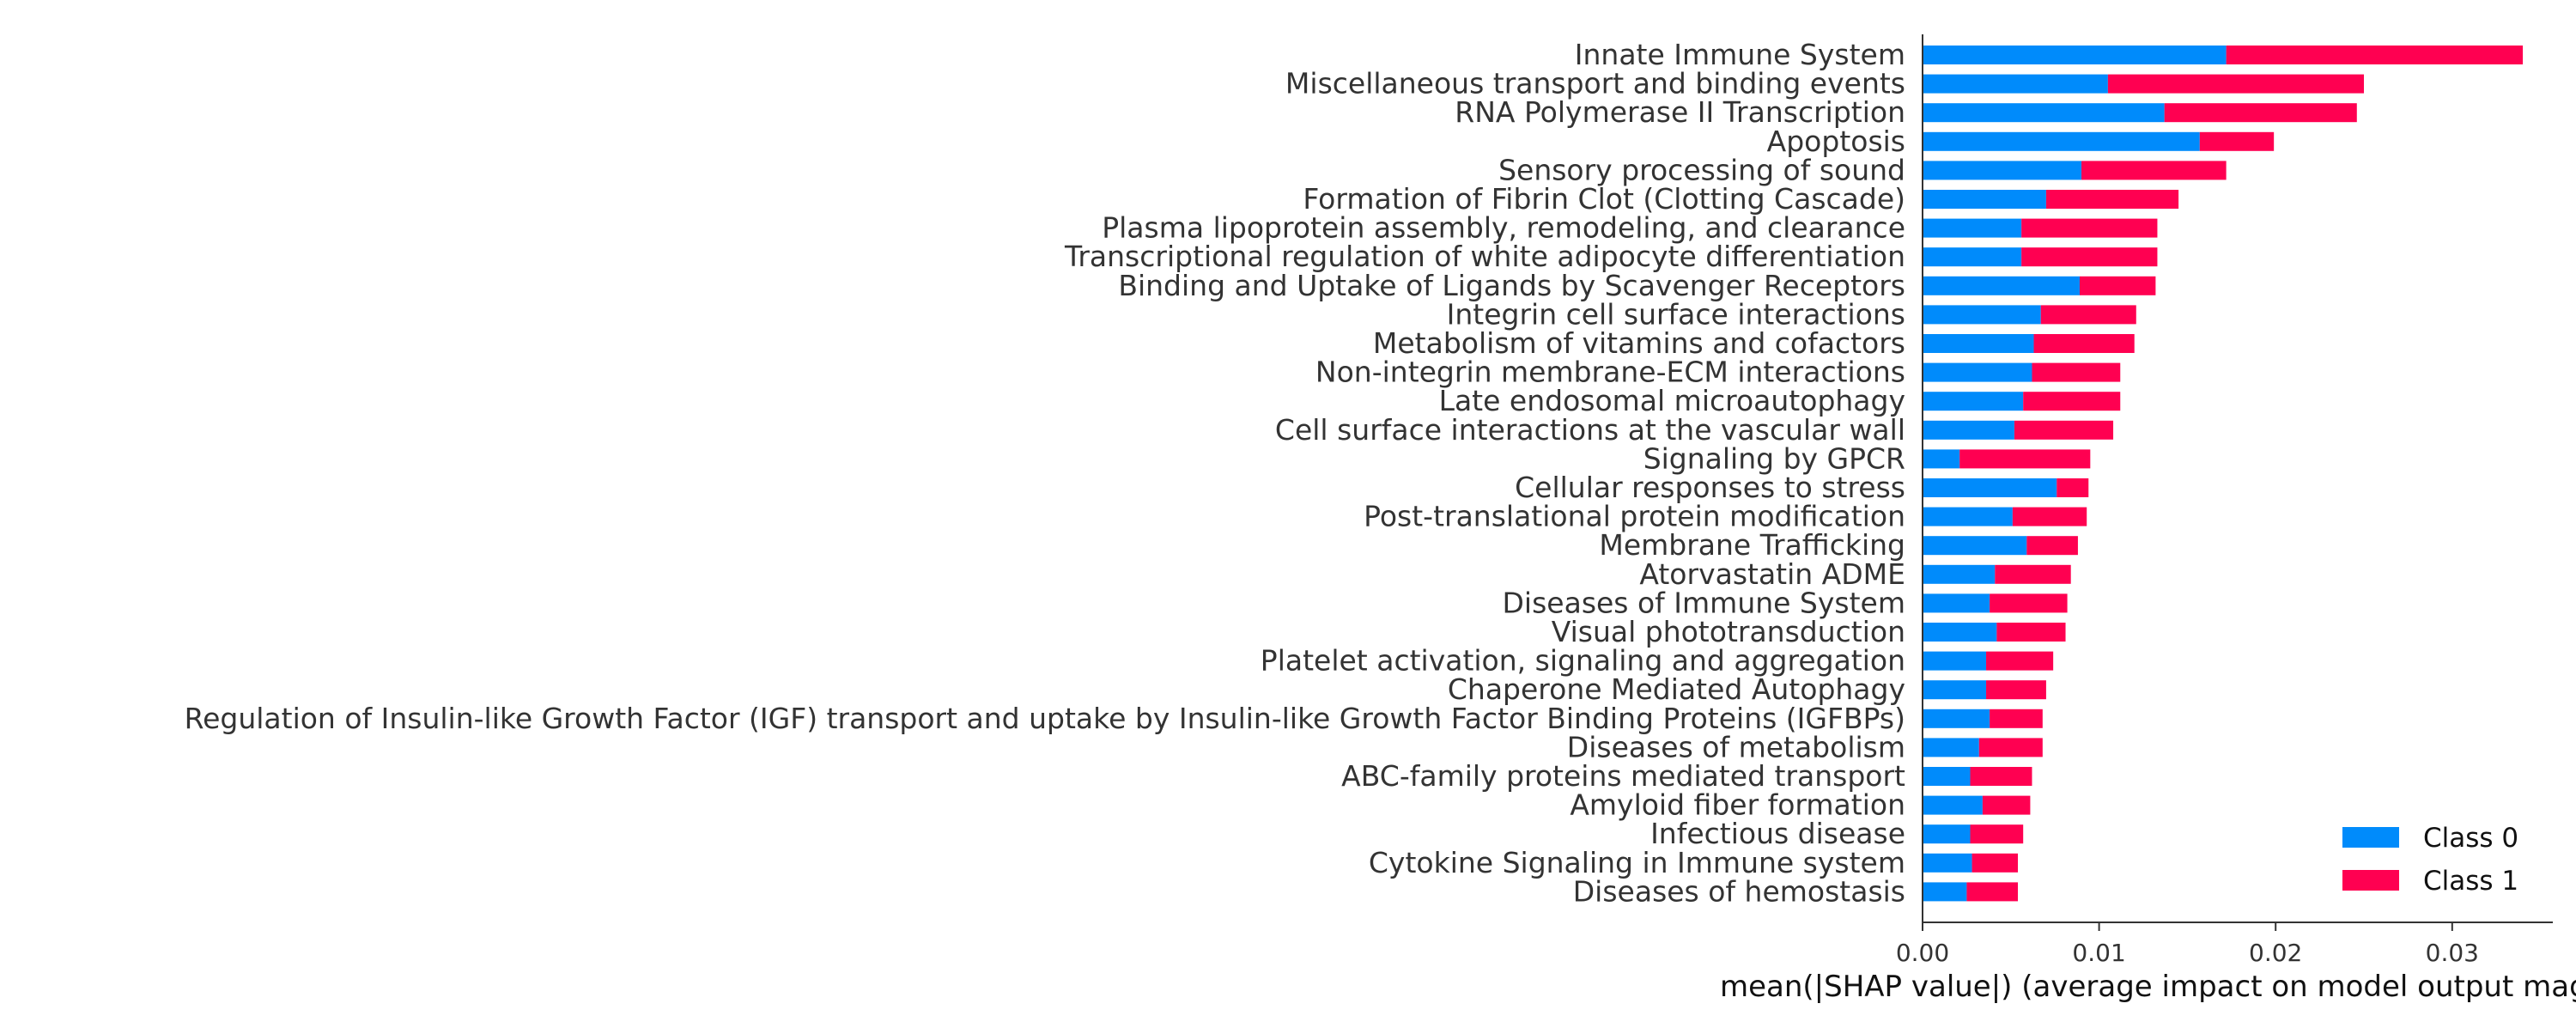 The height and width of the screenshot is (1034, 2576). I want to click on legend-label-class-0: Class 0, so click(2470, 838).